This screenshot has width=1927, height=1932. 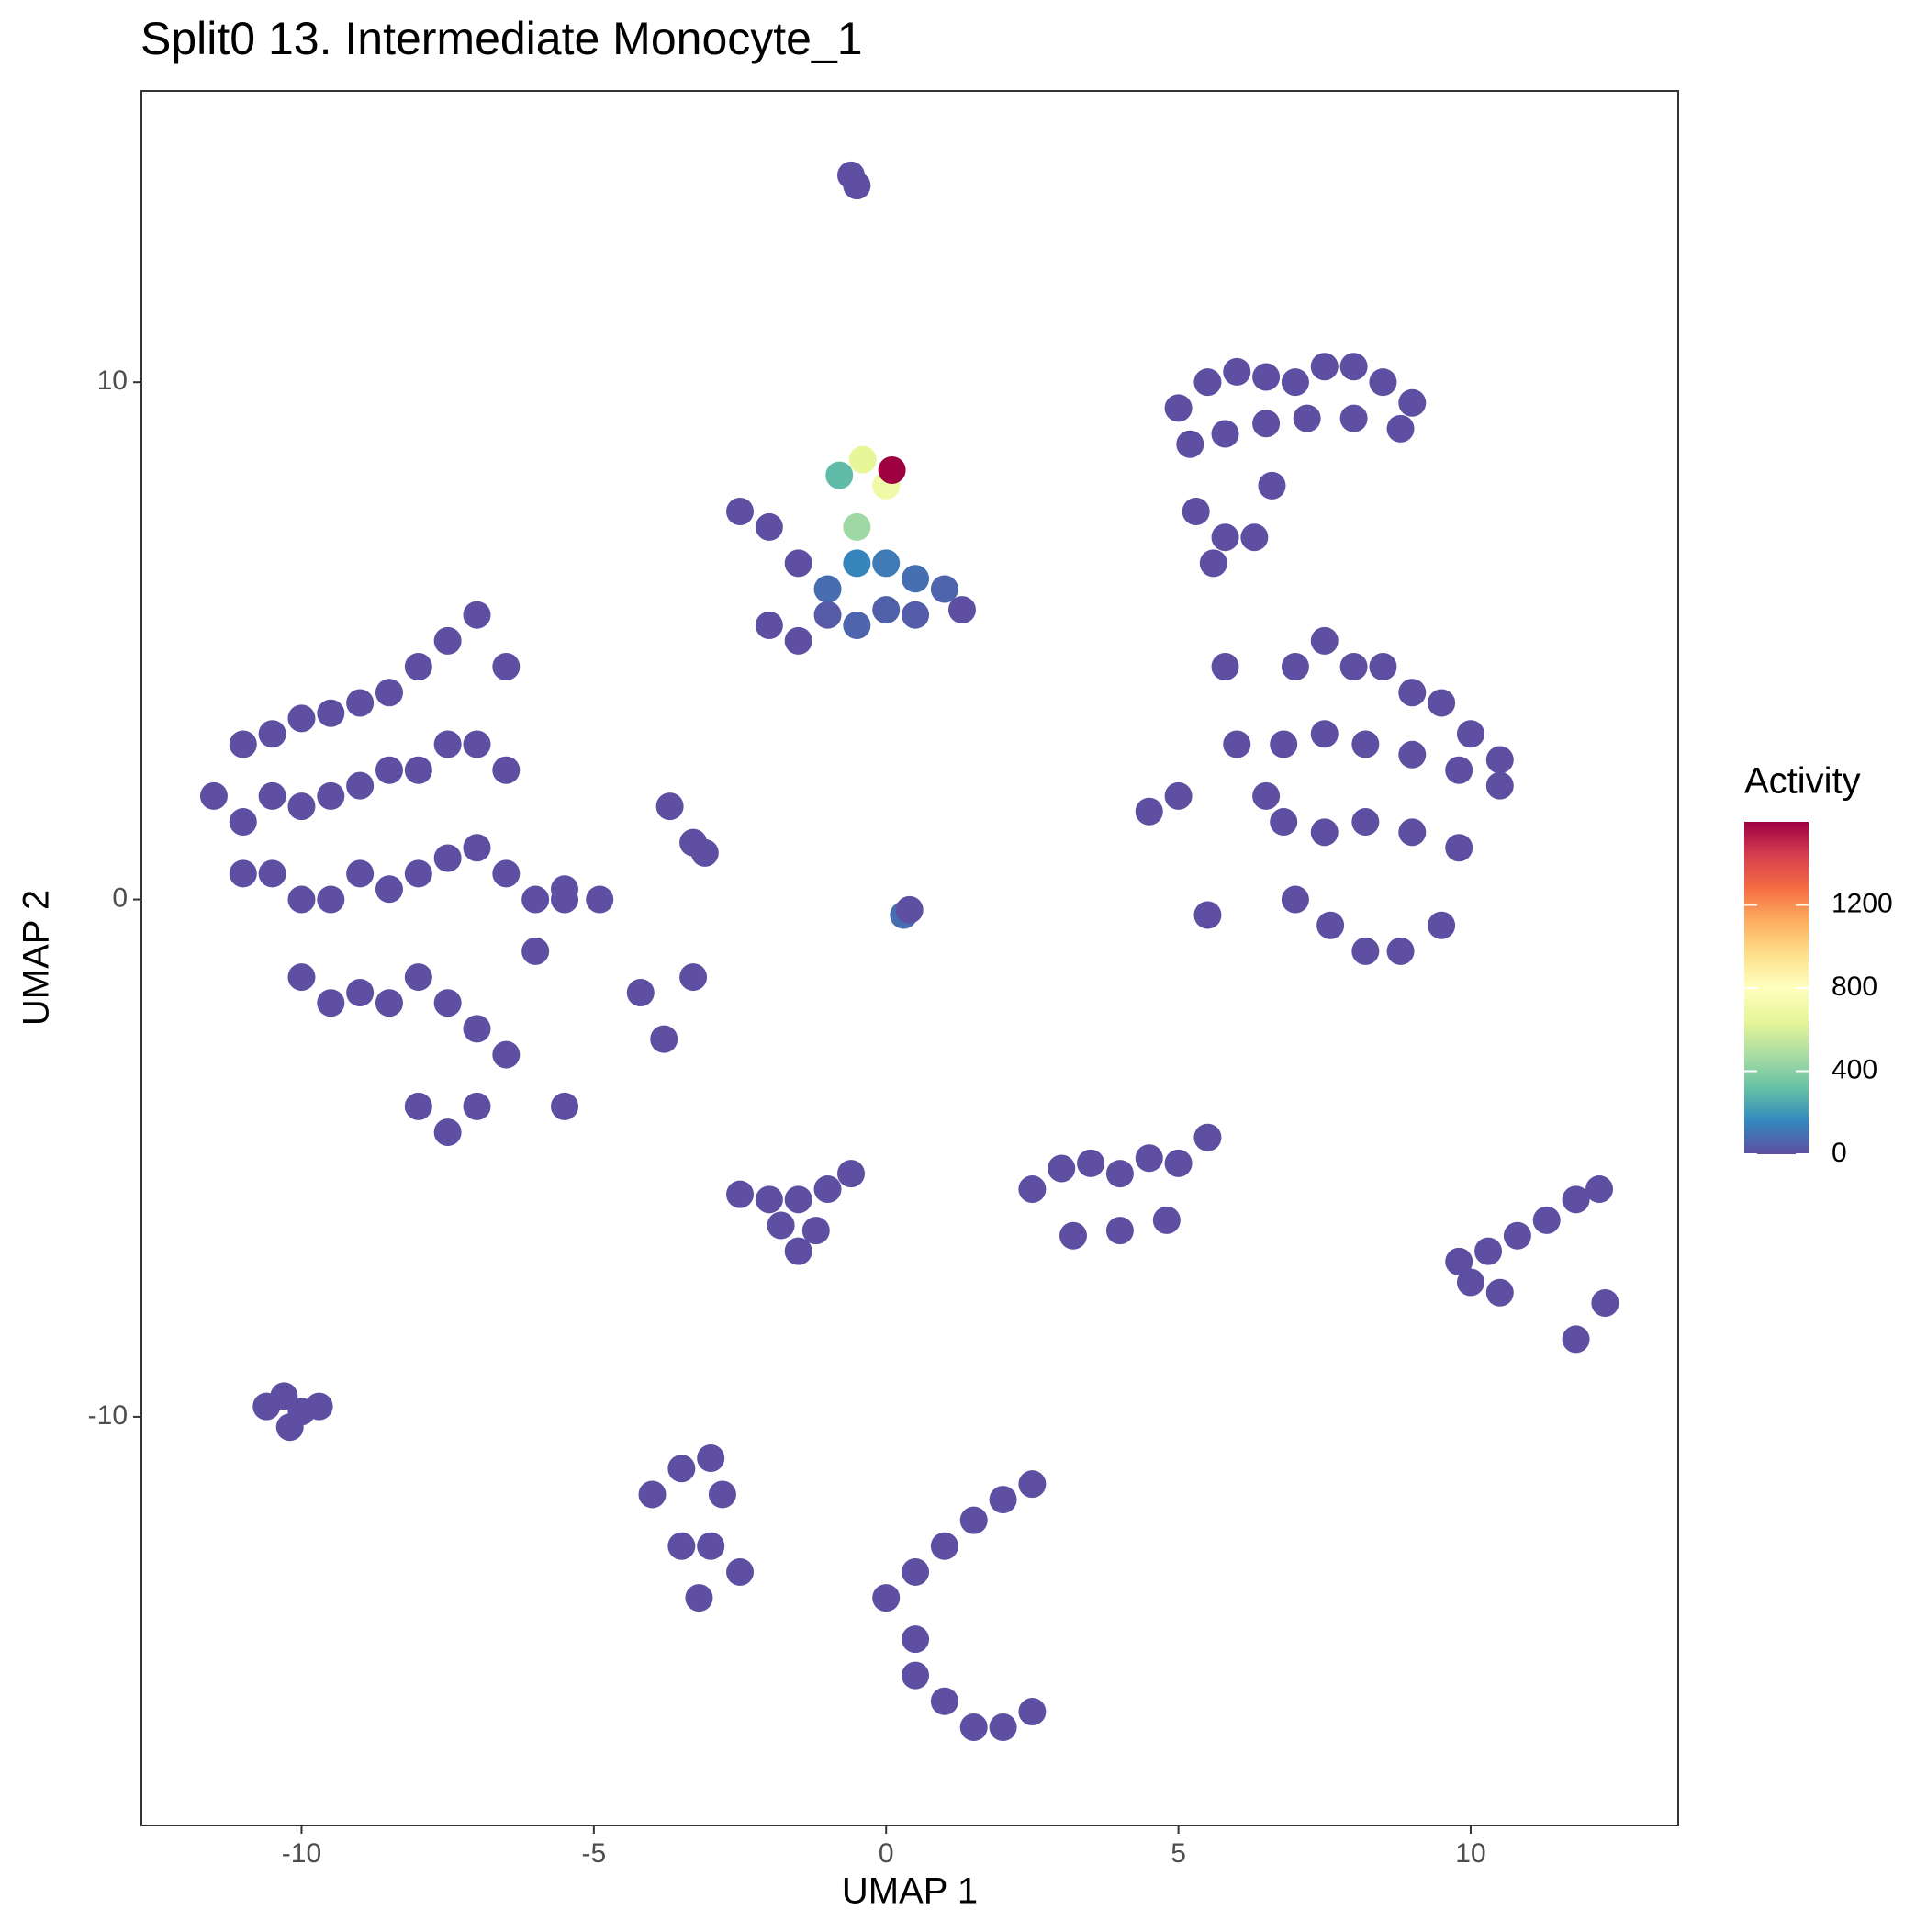 What do you see at coordinates (1863, 903) in the screenshot?
I see `colorbar-tick-label: 1200` at bounding box center [1863, 903].